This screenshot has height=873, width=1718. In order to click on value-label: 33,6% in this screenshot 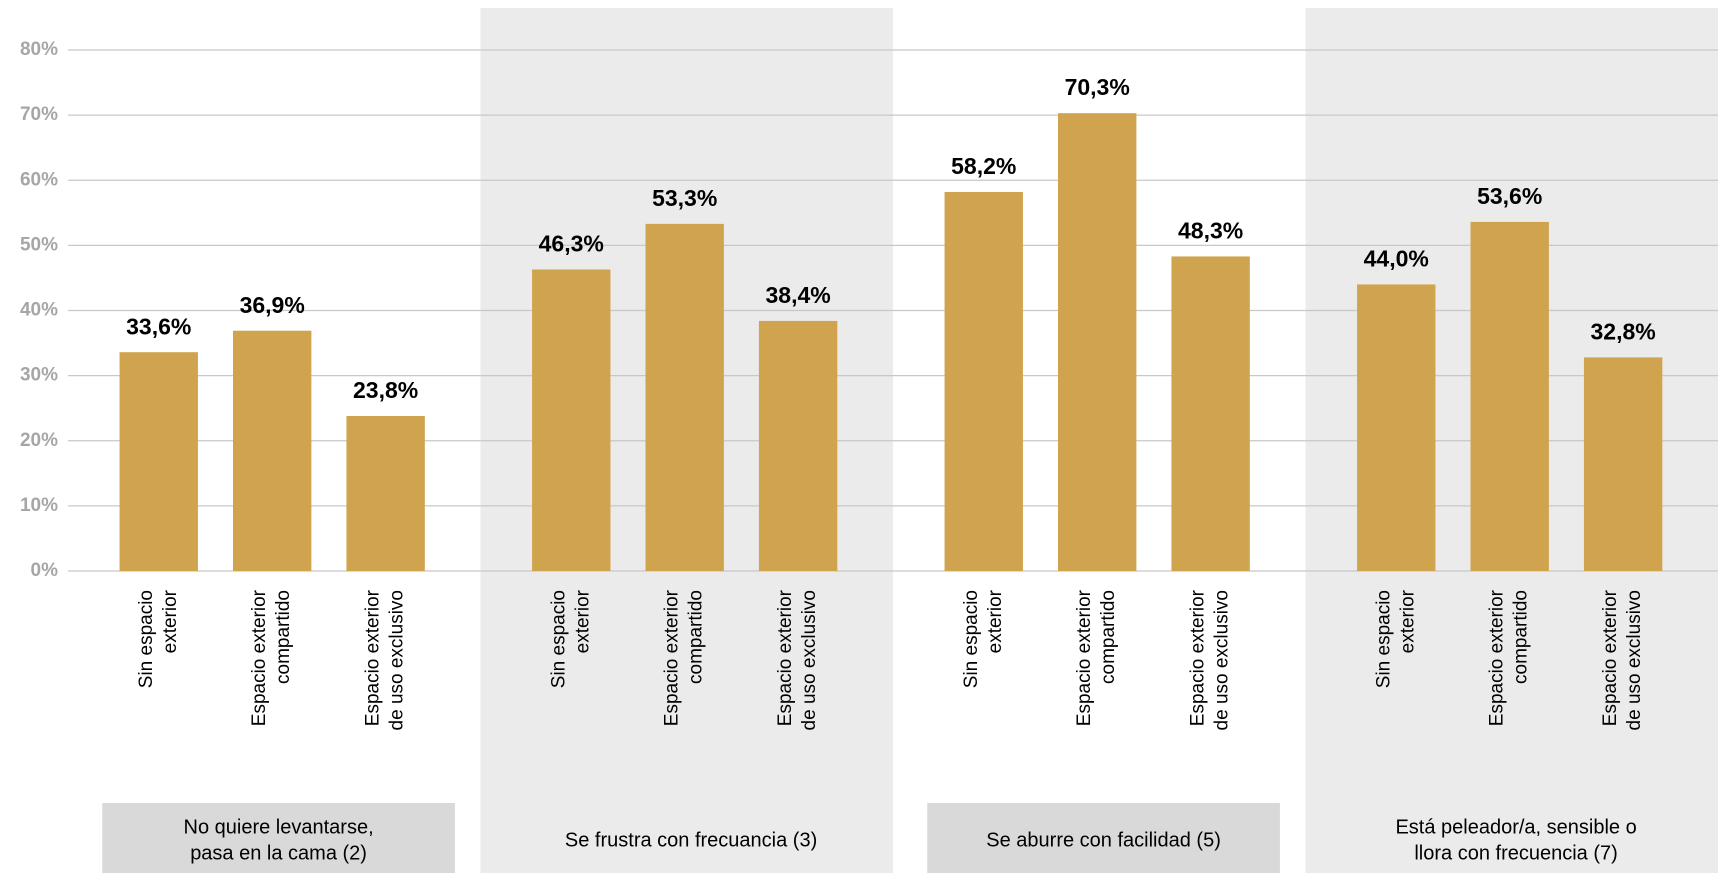, I will do `click(158, 326)`.